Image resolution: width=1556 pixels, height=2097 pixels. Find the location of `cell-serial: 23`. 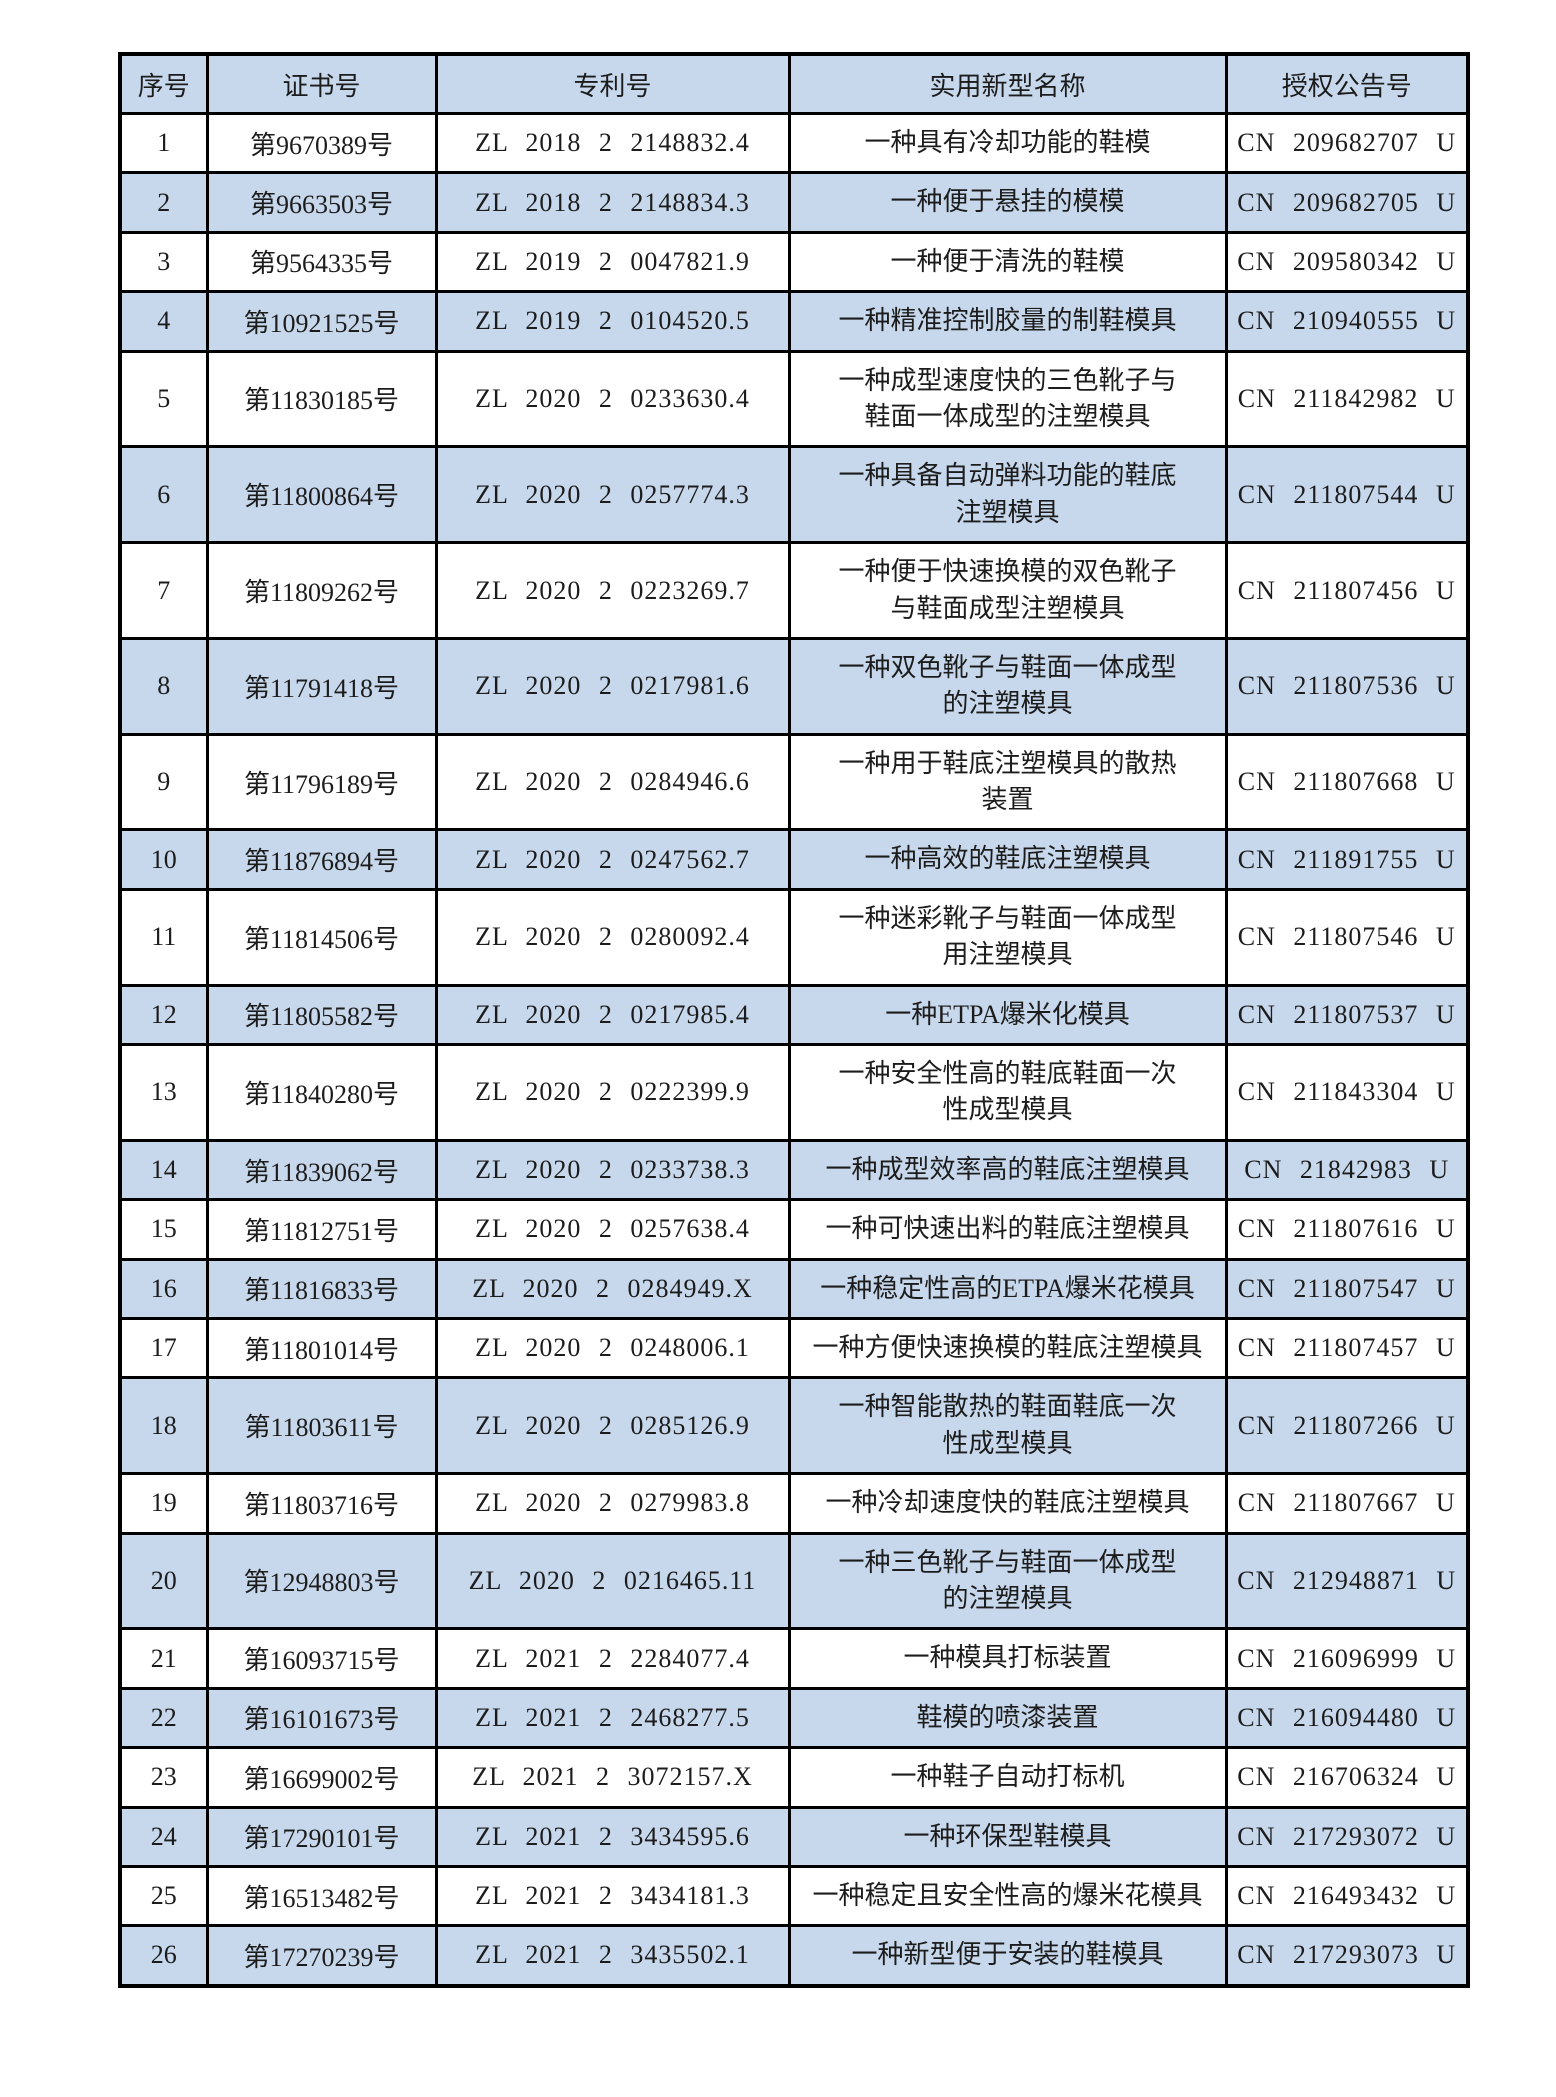

cell-serial: 23 is located at coordinates (163, 1777).